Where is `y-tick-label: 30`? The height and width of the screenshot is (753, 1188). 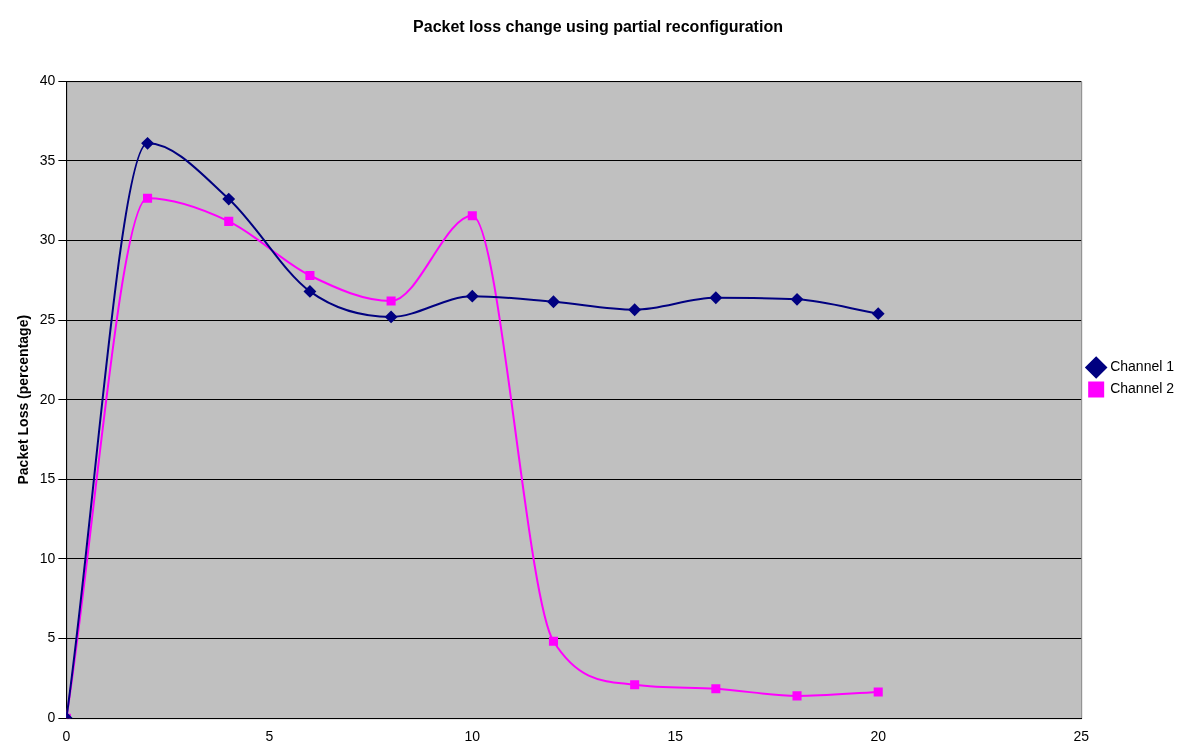
y-tick-label: 30 is located at coordinates (47, 239).